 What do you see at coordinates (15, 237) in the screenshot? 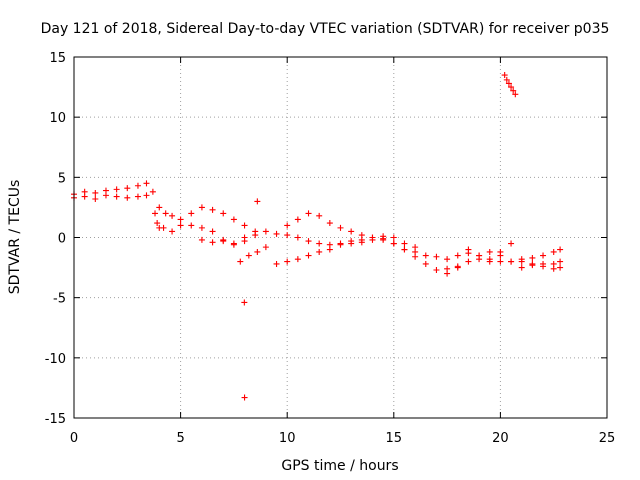
I see `y-axis-label: SDTVAR / TECUs` at bounding box center [15, 237].